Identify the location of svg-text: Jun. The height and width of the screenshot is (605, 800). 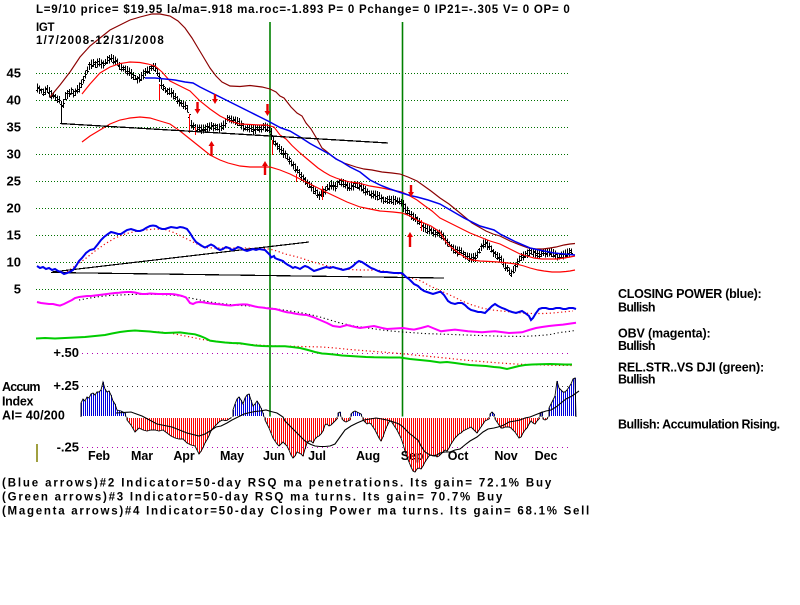
(274, 456).